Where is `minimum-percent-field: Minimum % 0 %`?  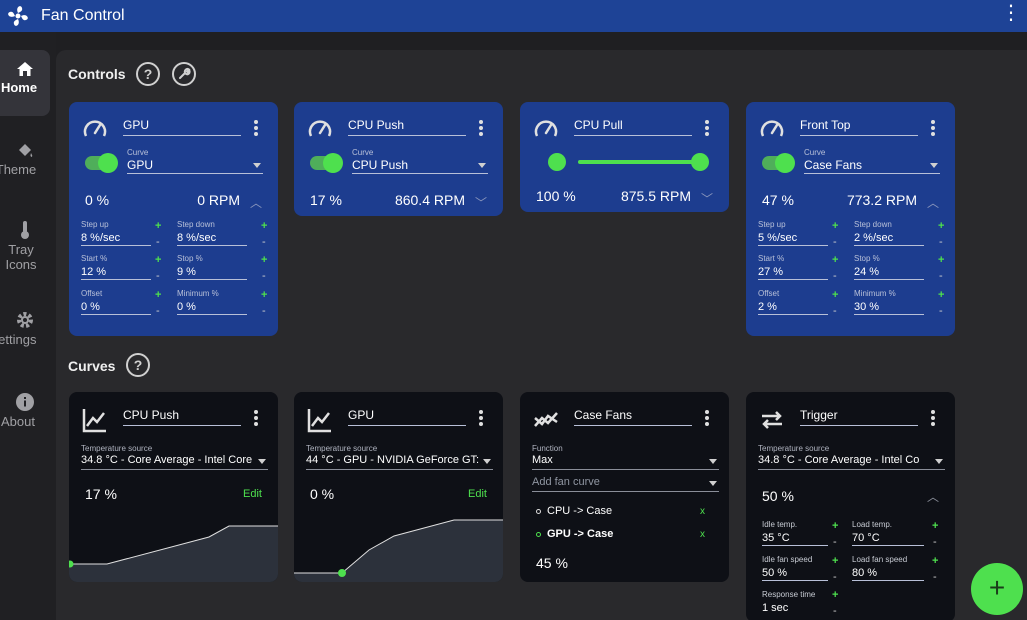
minimum-percent-field: Minimum % 0 % is located at coordinates (212, 302).